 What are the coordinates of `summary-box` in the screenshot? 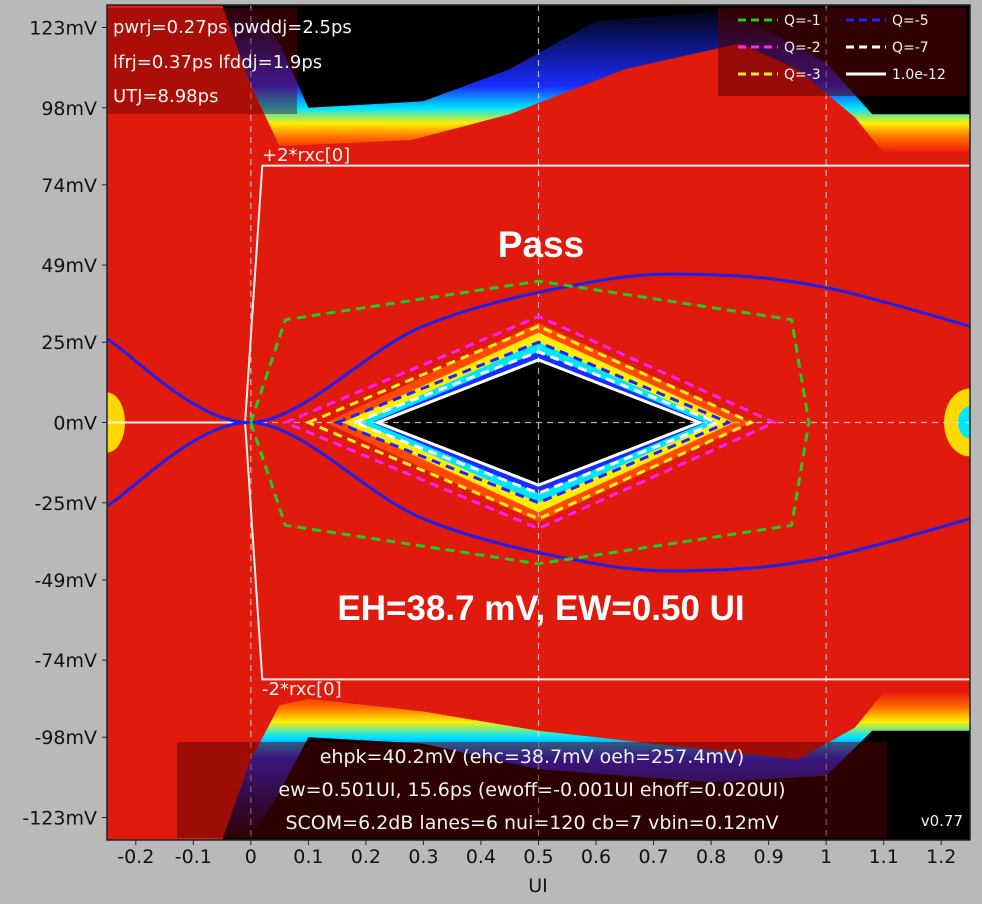 It's located at (532, 790).